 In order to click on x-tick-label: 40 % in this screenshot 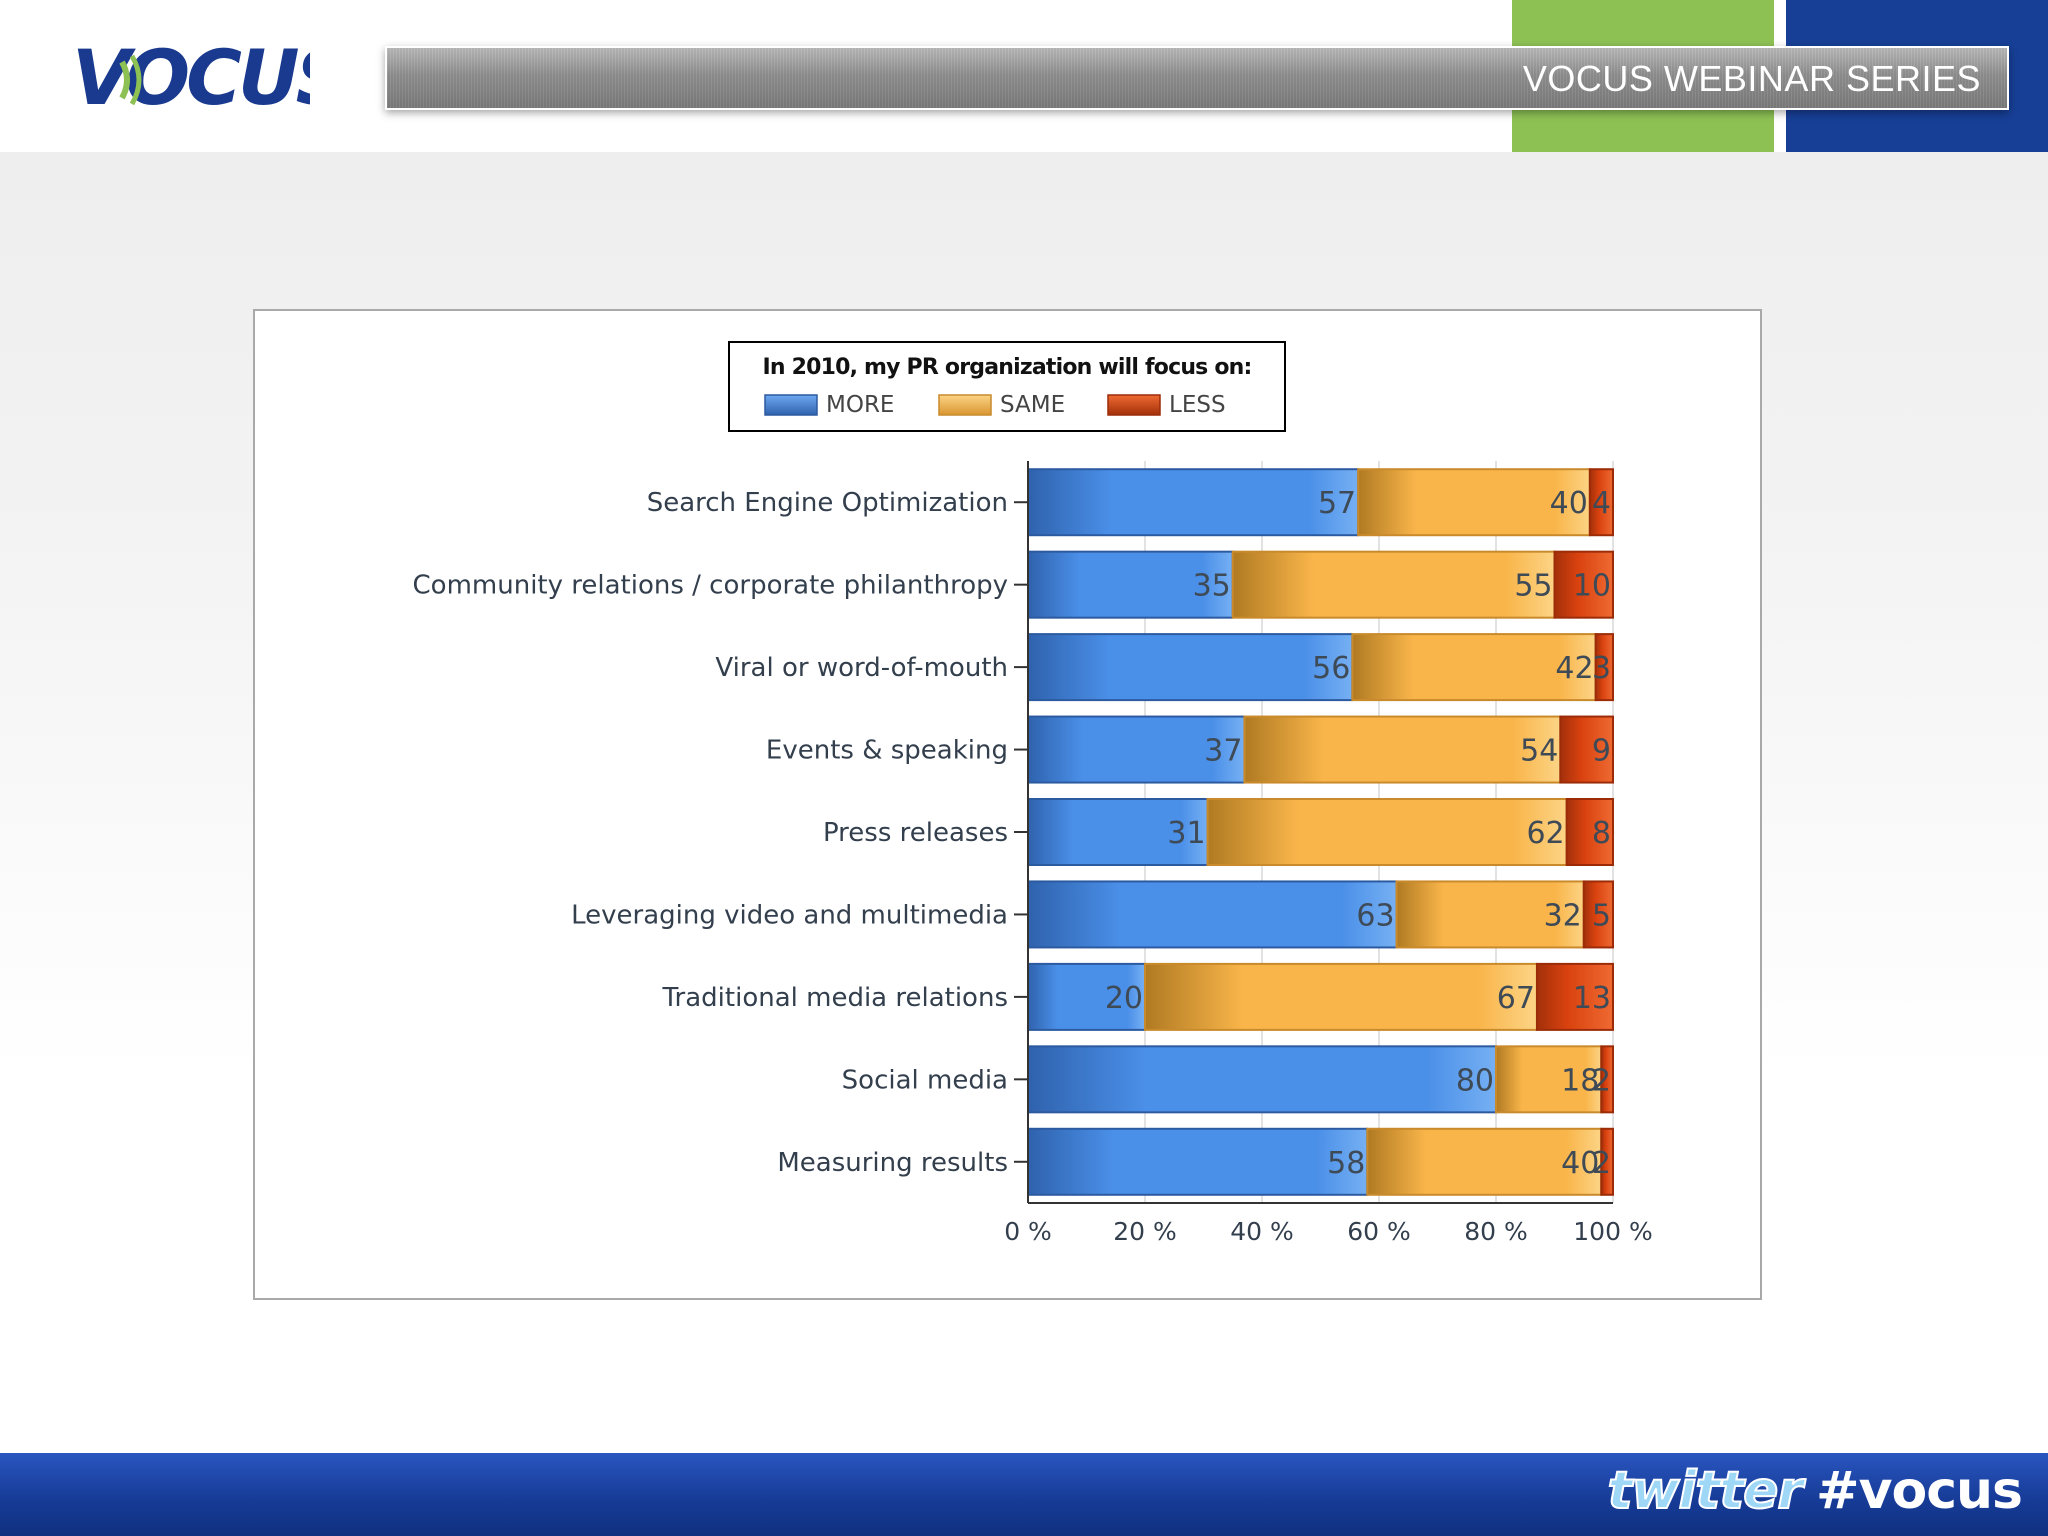, I will do `click(1262, 1231)`.